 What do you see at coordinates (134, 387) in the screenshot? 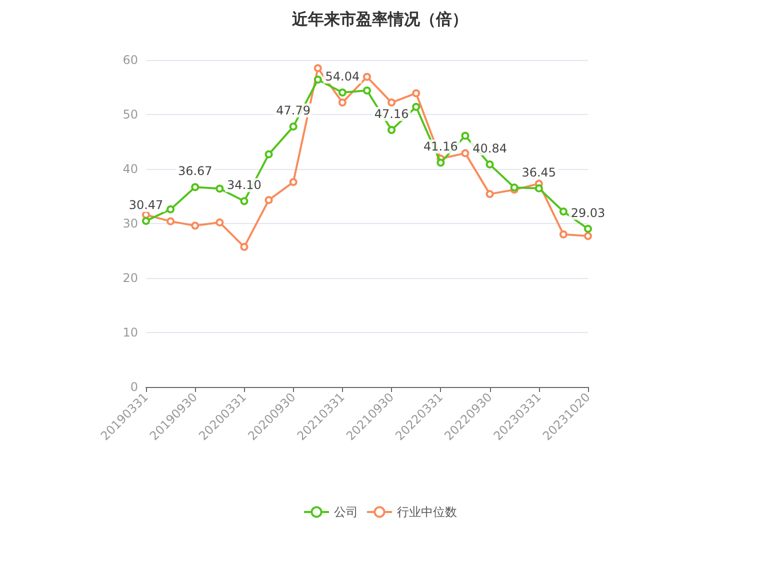
I see `y-tick-label: 0` at bounding box center [134, 387].